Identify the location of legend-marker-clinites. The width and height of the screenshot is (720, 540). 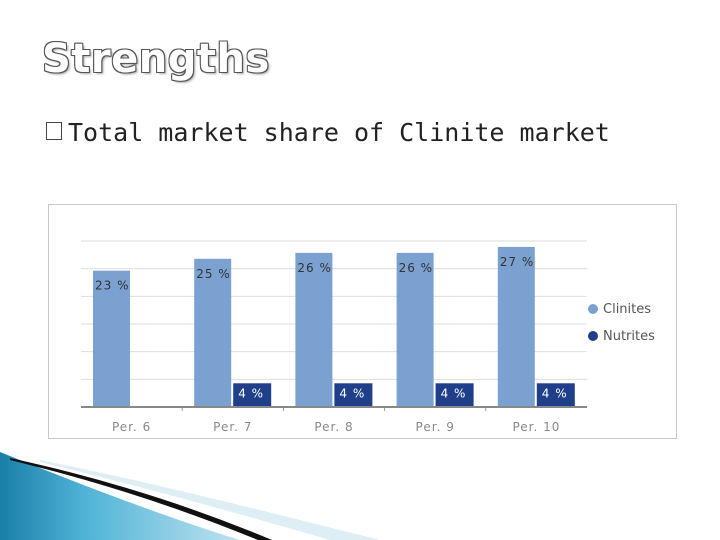
(593, 309).